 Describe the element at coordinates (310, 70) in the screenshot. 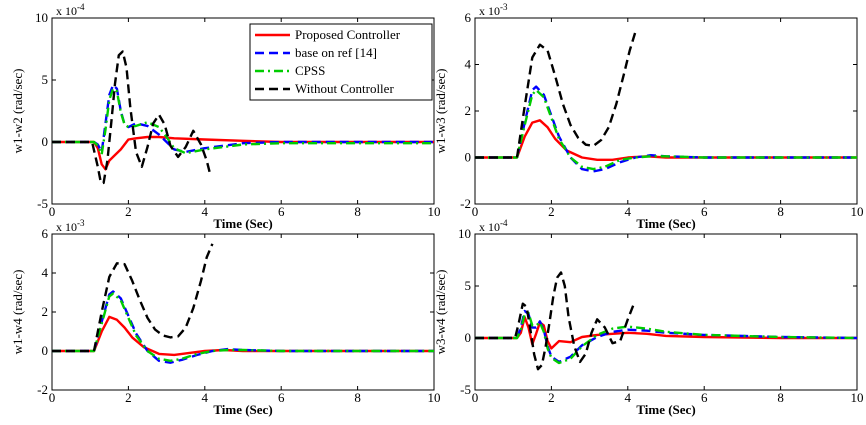

I see `legend-label: CPSS` at that location.